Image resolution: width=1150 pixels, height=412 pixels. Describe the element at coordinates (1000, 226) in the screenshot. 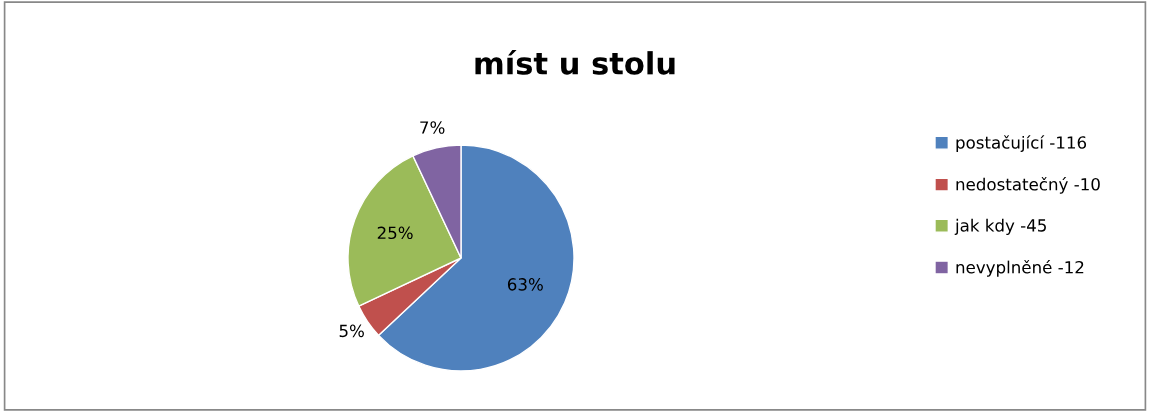

I see `legend-label: jak kdy -45` at that location.